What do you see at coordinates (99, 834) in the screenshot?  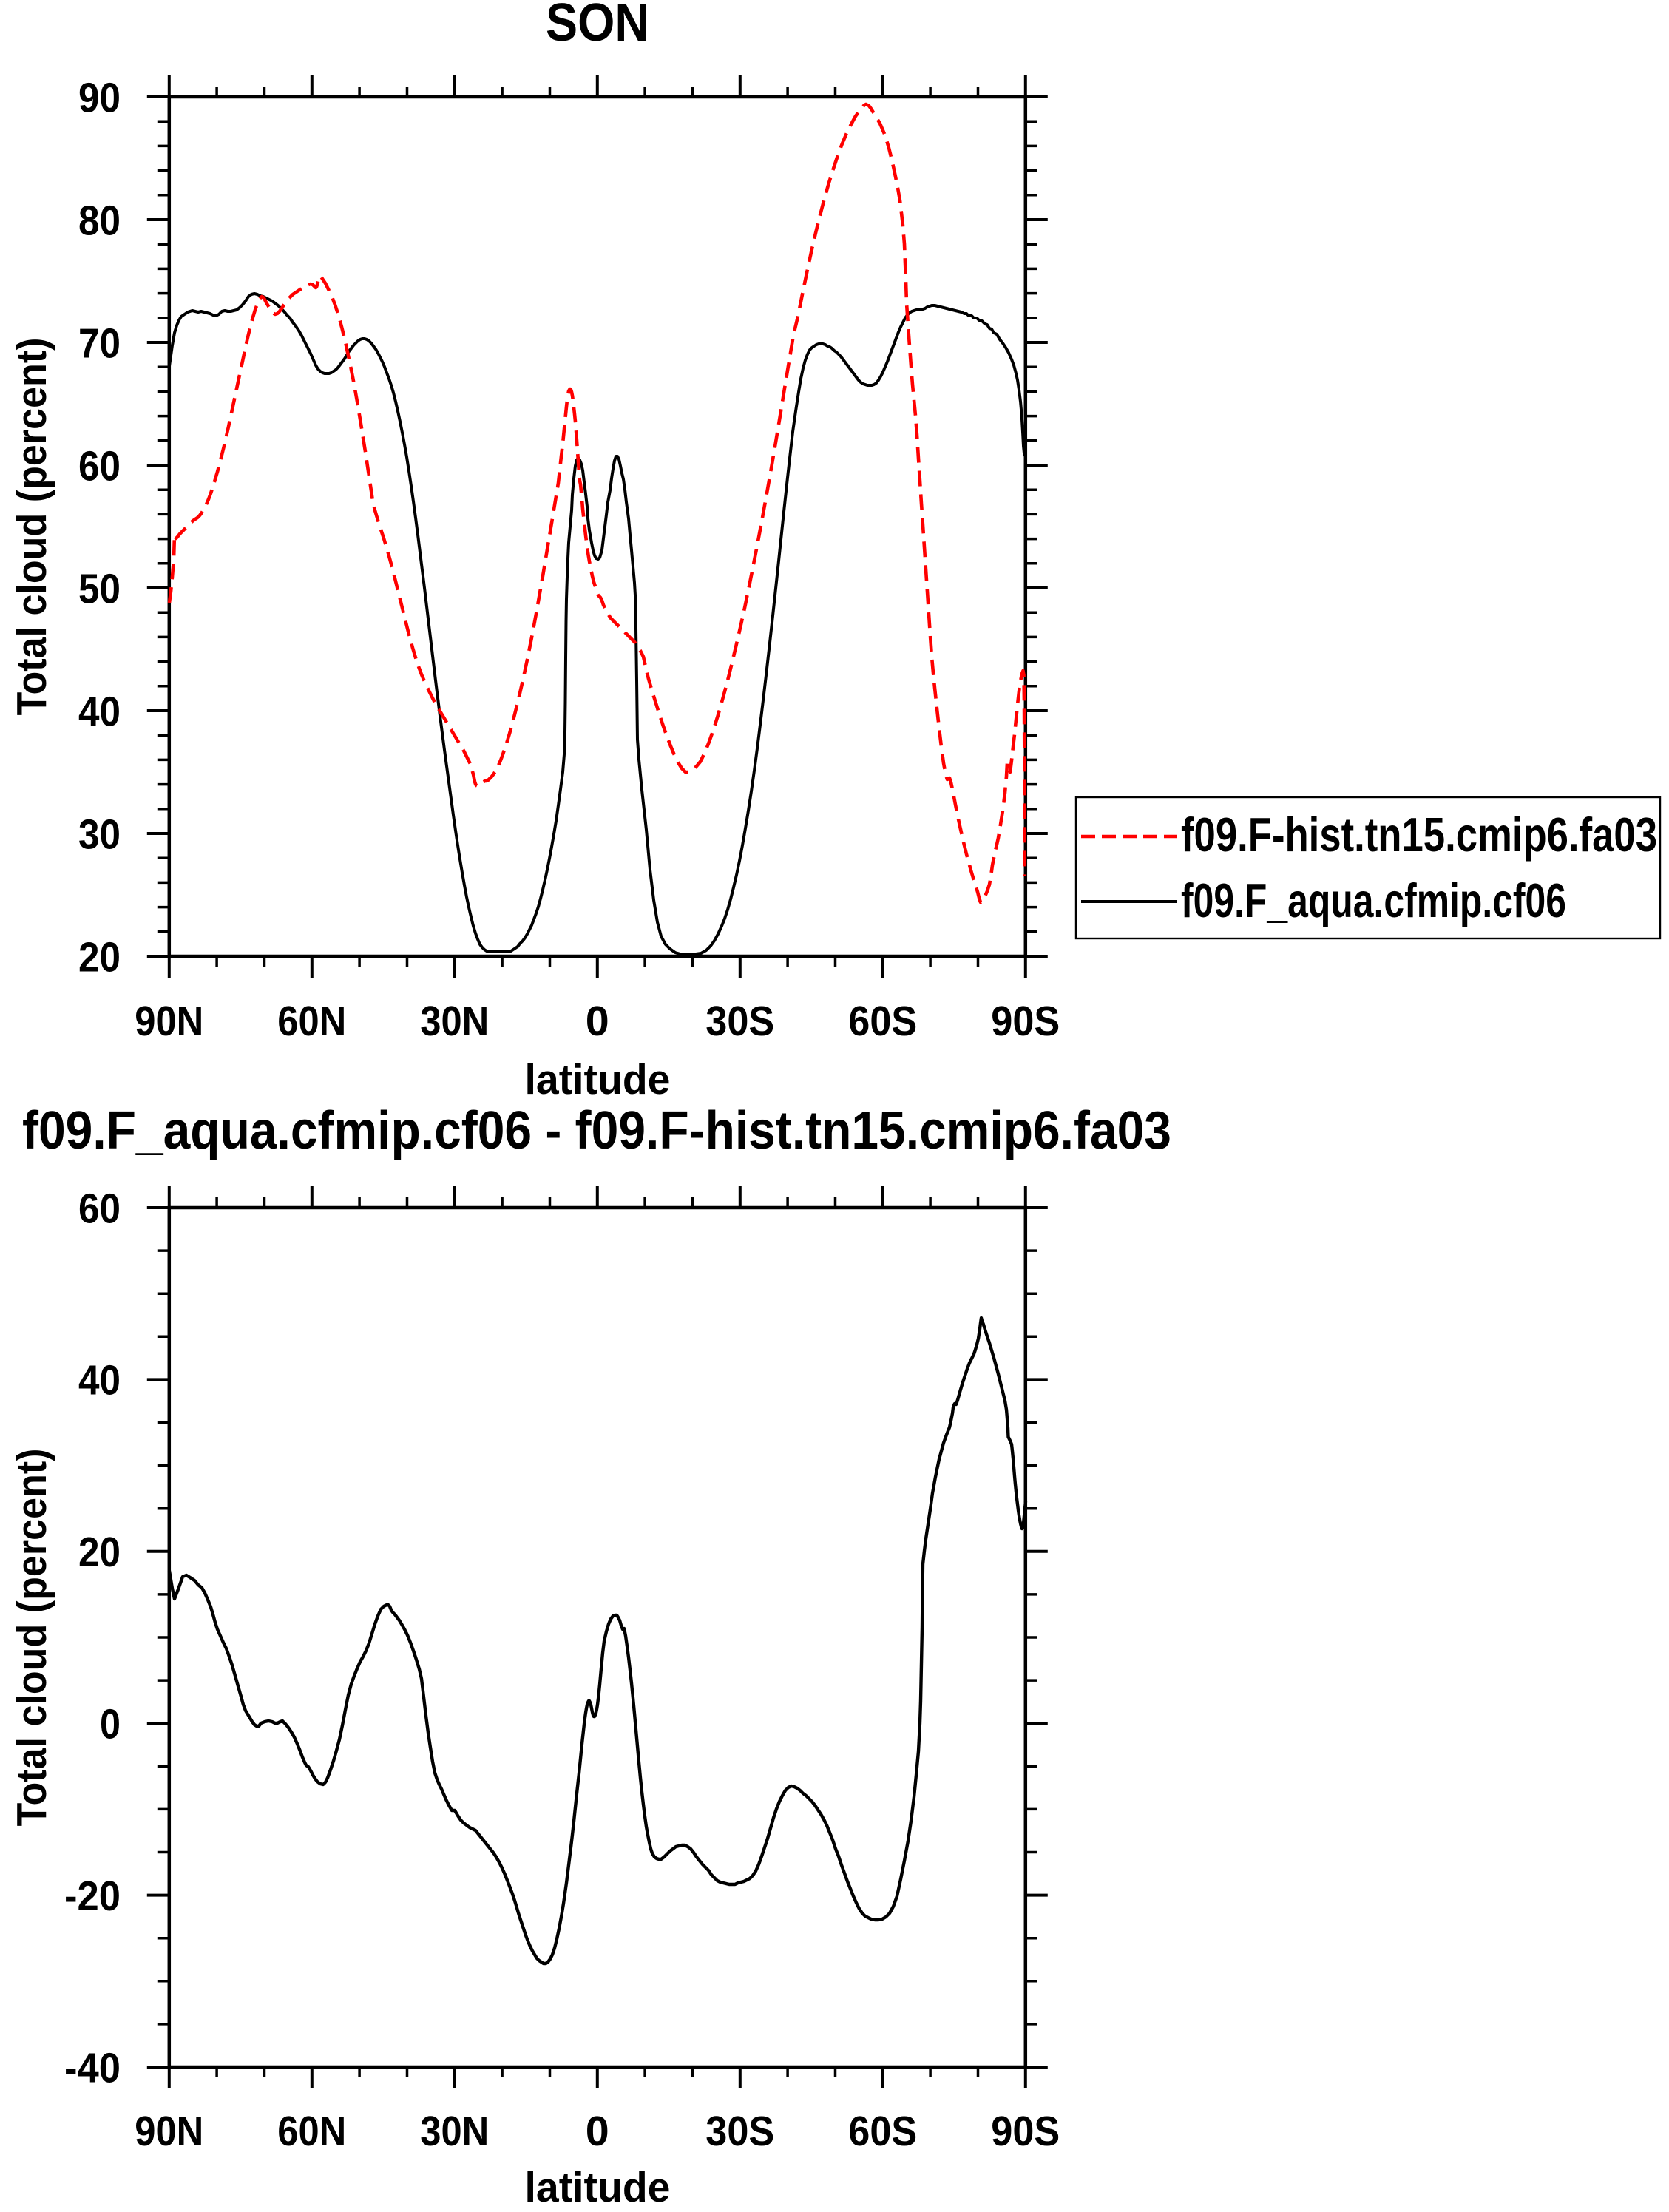 I see `svg-text: 30` at bounding box center [99, 834].